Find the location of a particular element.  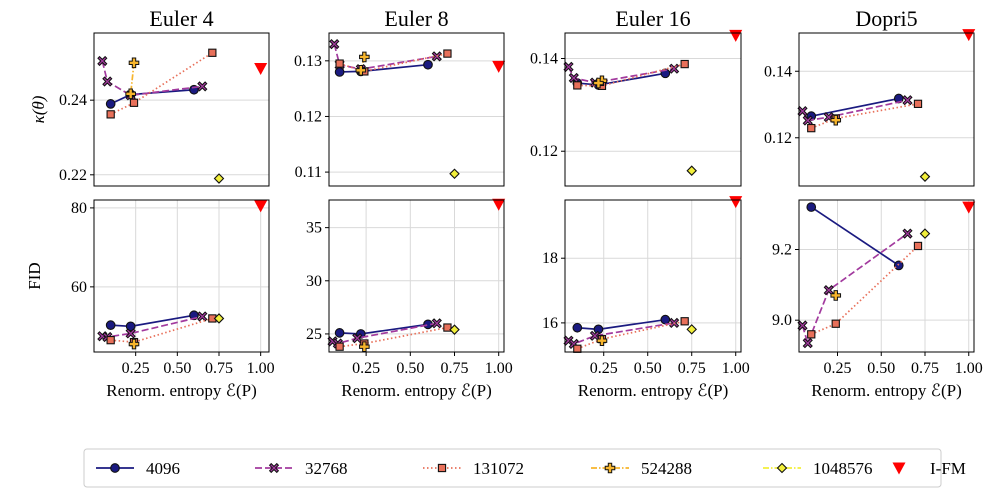

legend-entry-131072: 131072 is located at coordinates (473, 468).